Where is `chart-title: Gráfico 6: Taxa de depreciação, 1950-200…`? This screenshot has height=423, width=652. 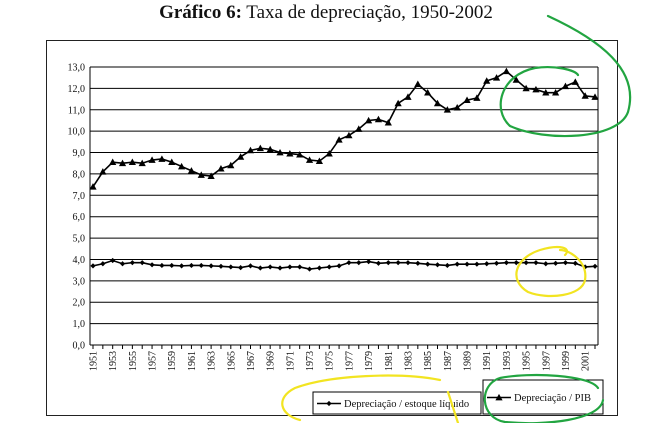
chart-title: Gráfico 6: Taxa de depreciação, 1950-200… is located at coordinates (326, 13).